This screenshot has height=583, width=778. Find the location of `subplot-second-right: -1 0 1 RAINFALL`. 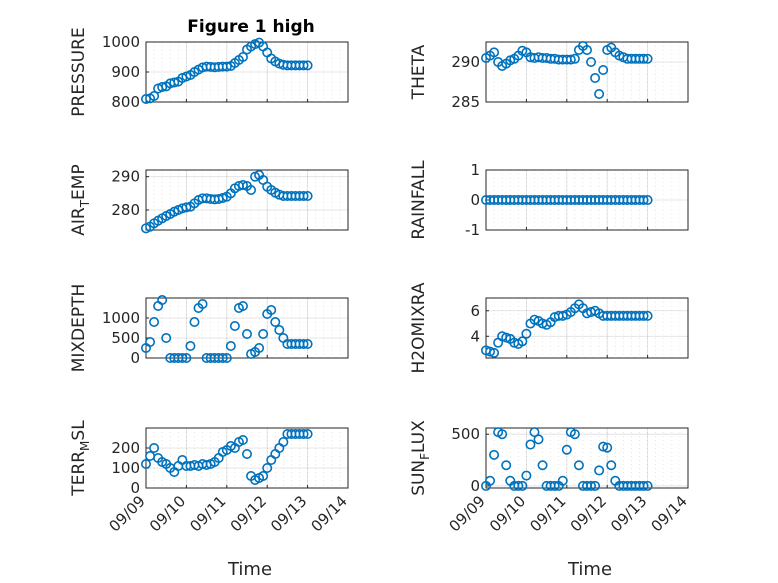

subplot-second-right: -1 0 1 RAINFALL is located at coordinates (549, 200).